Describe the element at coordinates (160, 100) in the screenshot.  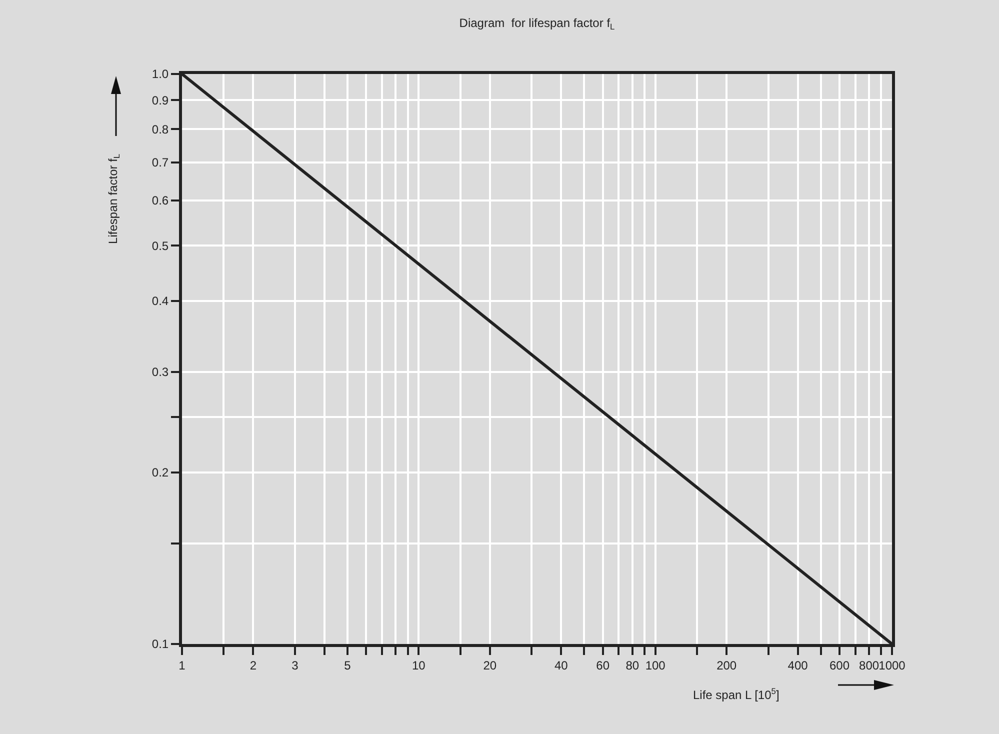
I see `y-tick-label: 0.9` at that location.